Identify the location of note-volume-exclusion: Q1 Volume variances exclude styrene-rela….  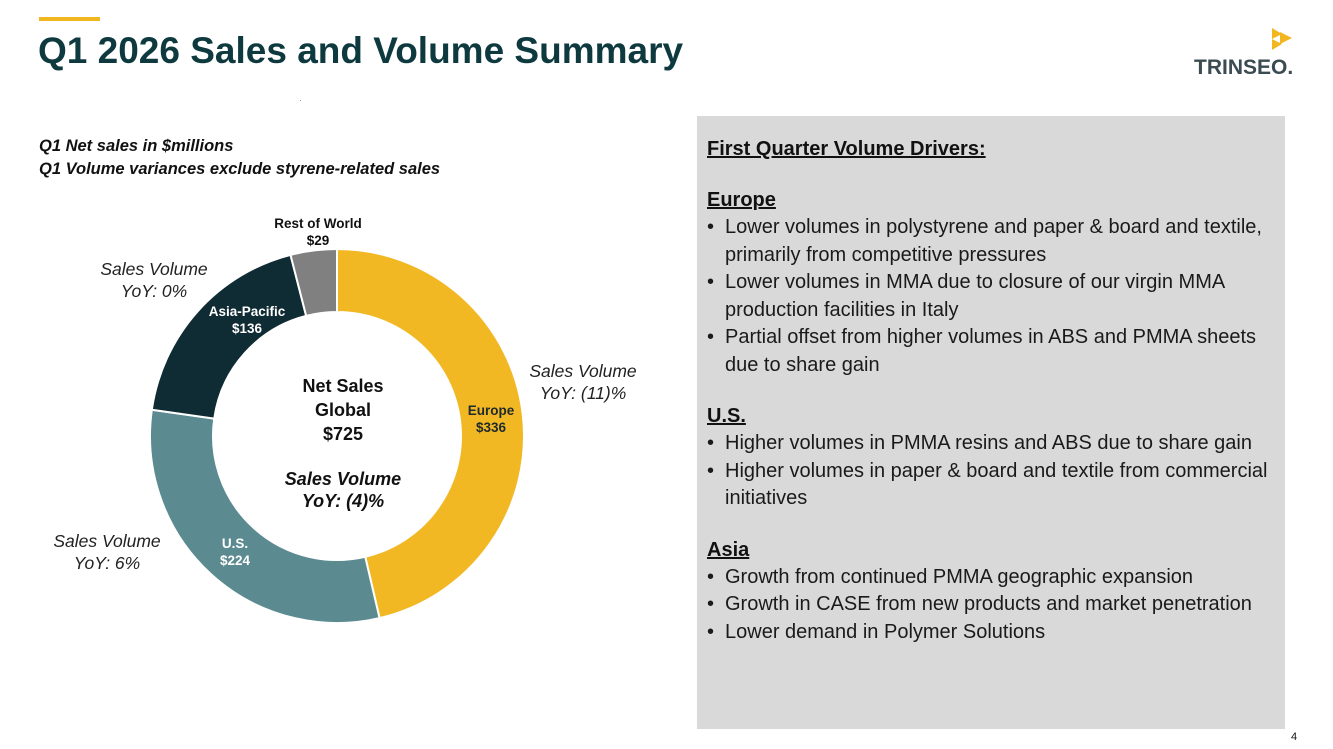
(240, 169).